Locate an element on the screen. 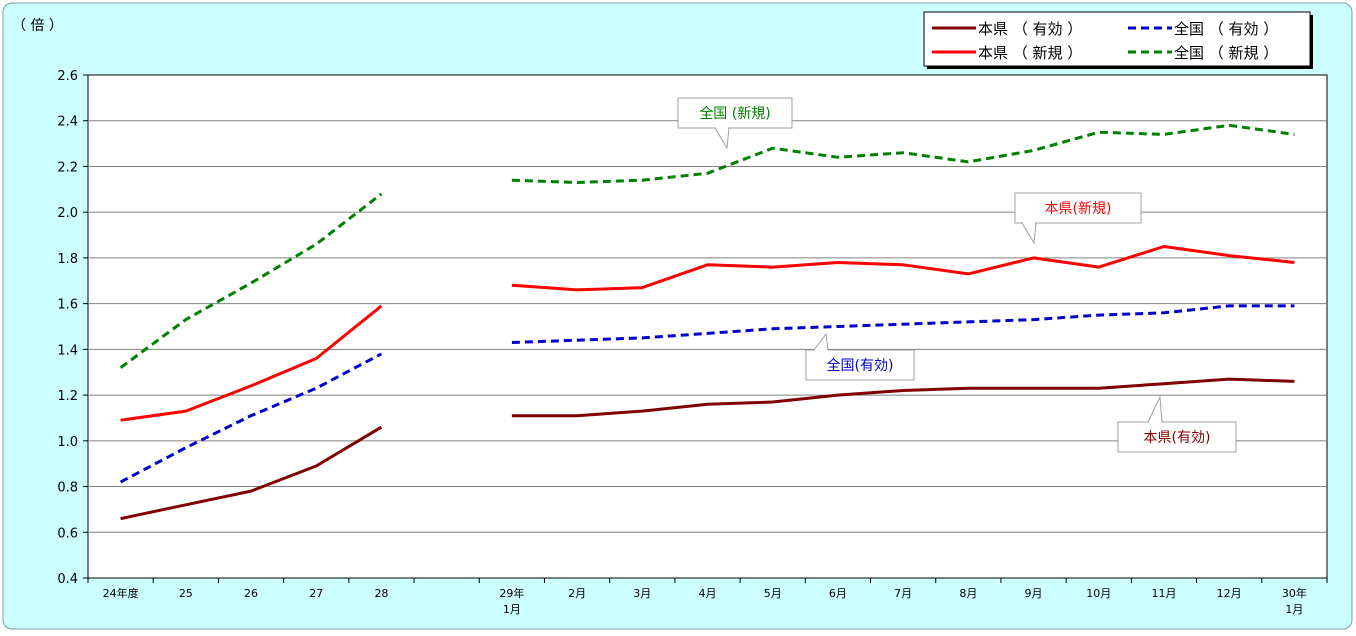 This screenshot has height=636, width=1356. y-tick-label: 0.8 is located at coordinates (67, 488).